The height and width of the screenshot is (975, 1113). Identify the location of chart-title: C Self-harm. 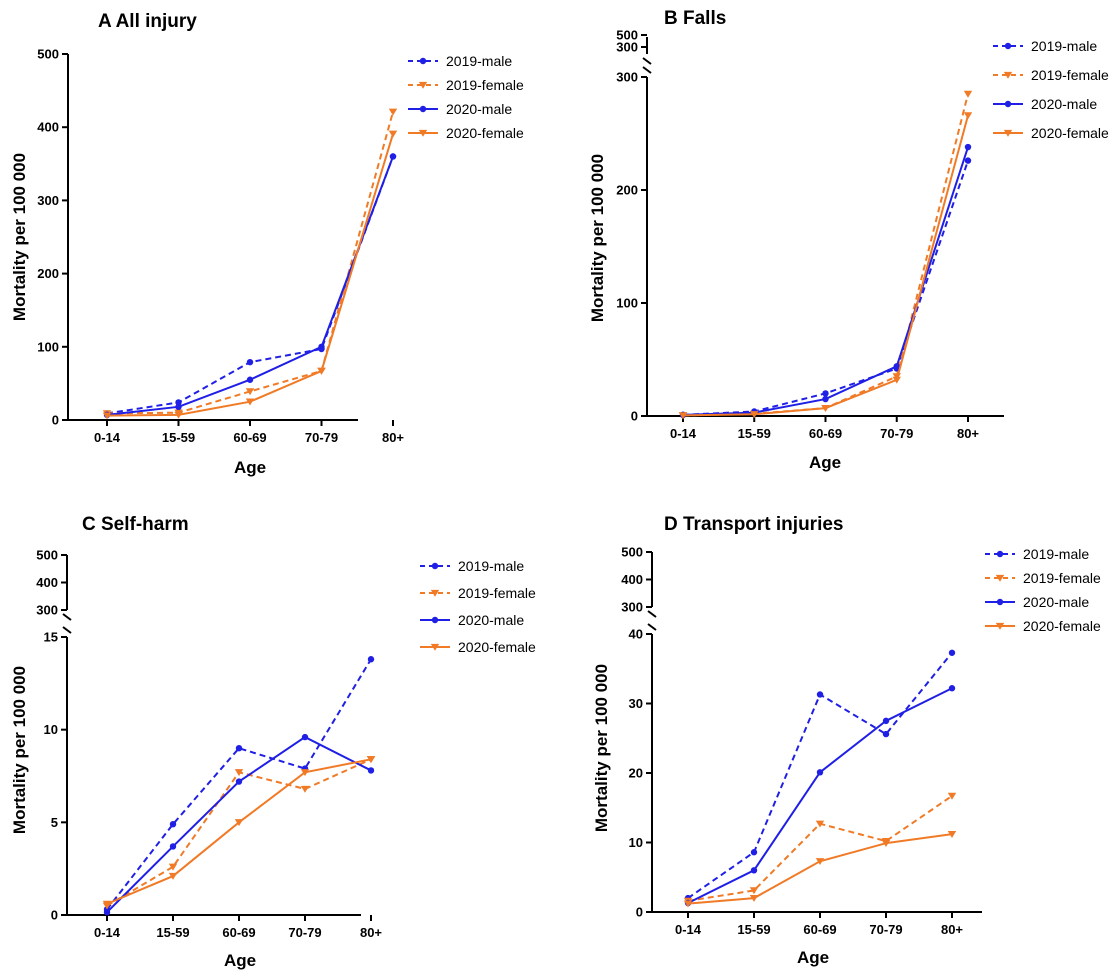
(135, 524).